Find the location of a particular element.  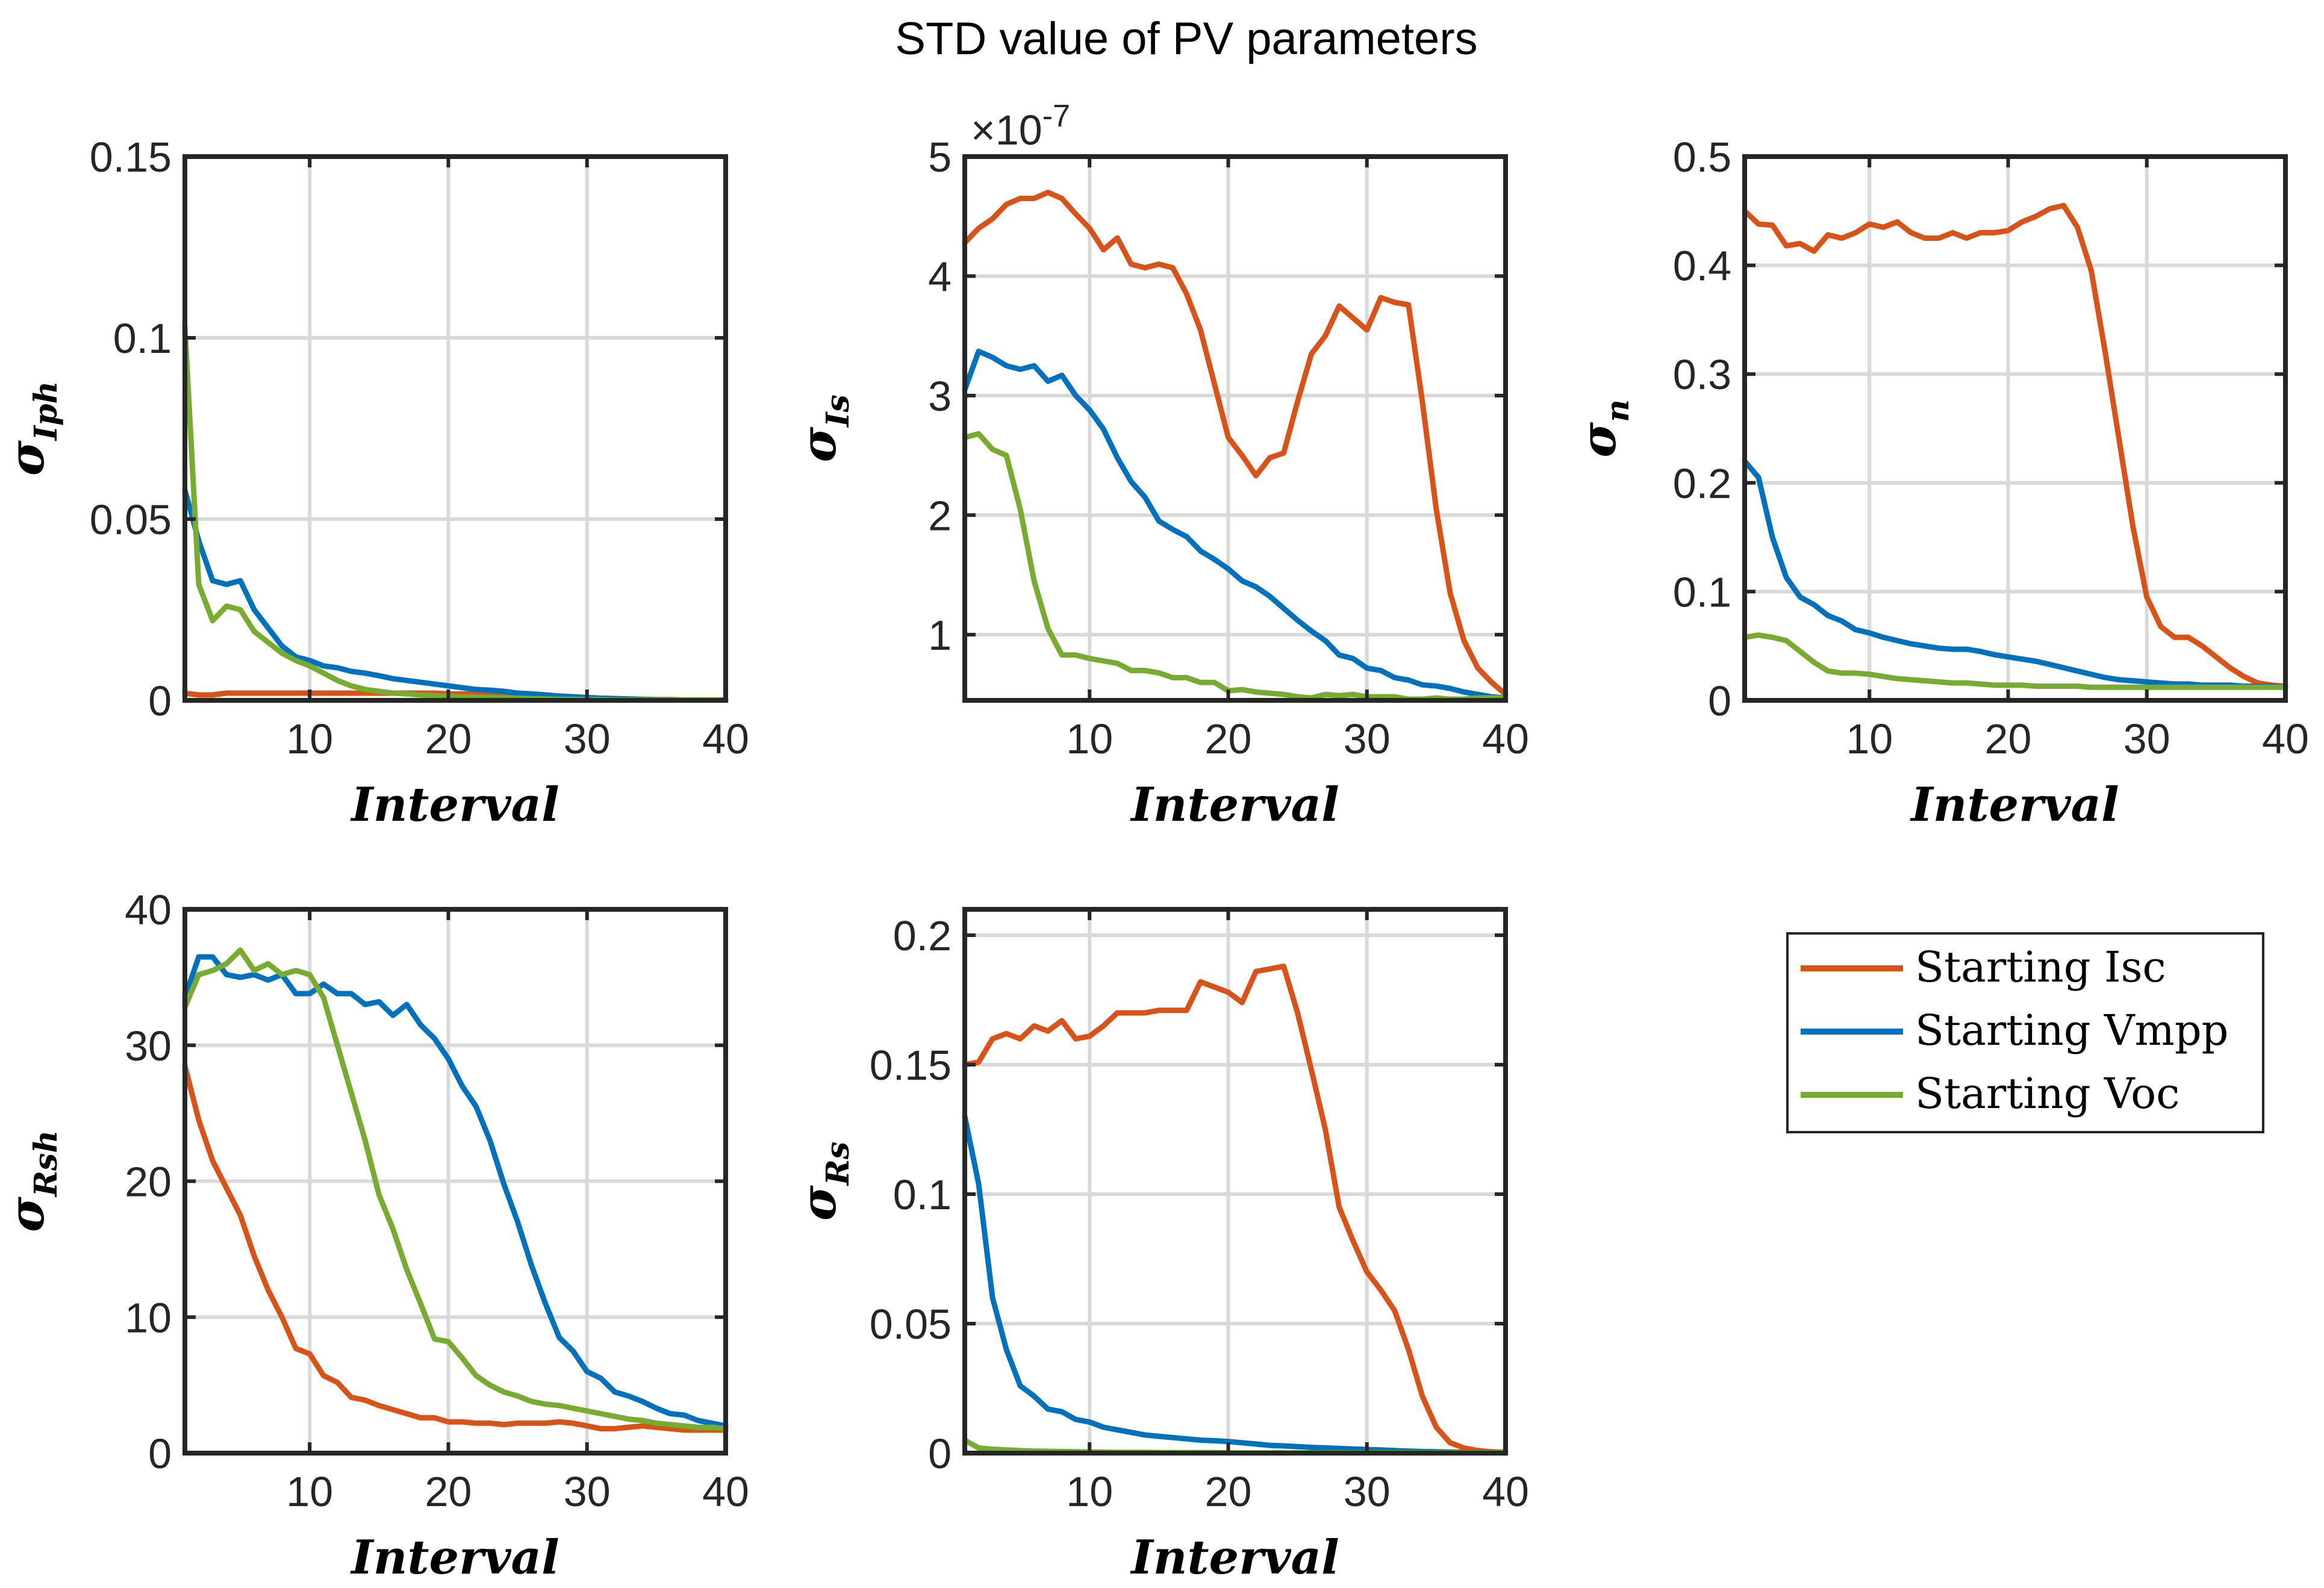

legend-label-isc: Starting Isc is located at coordinates (2041, 967).